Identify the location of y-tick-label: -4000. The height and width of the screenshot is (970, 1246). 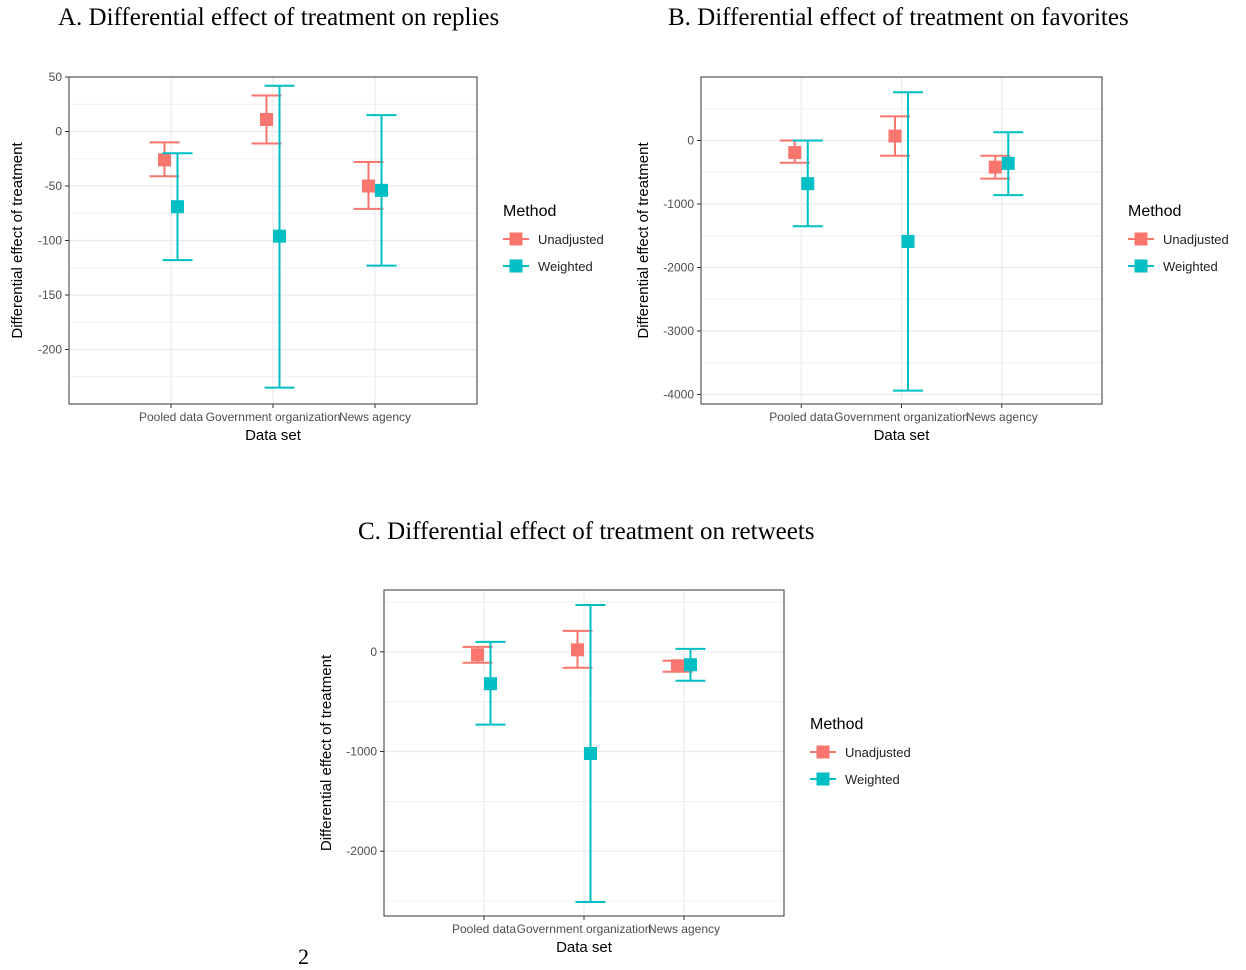
(678, 394).